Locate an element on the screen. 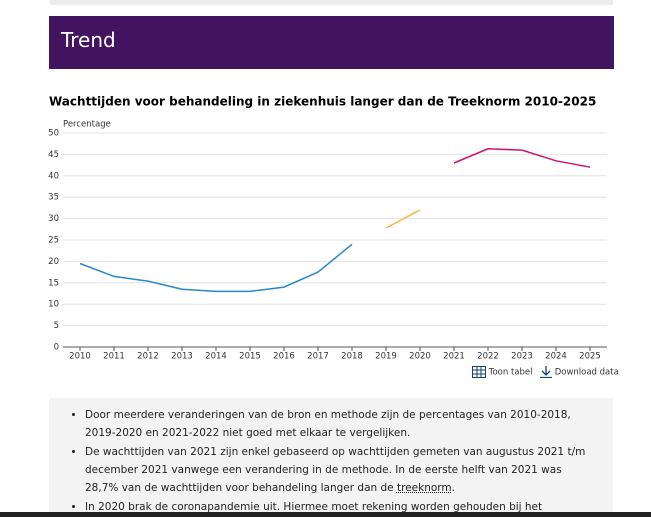 The image size is (651, 517). download-label: Download data is located at coordinates (586, 372).